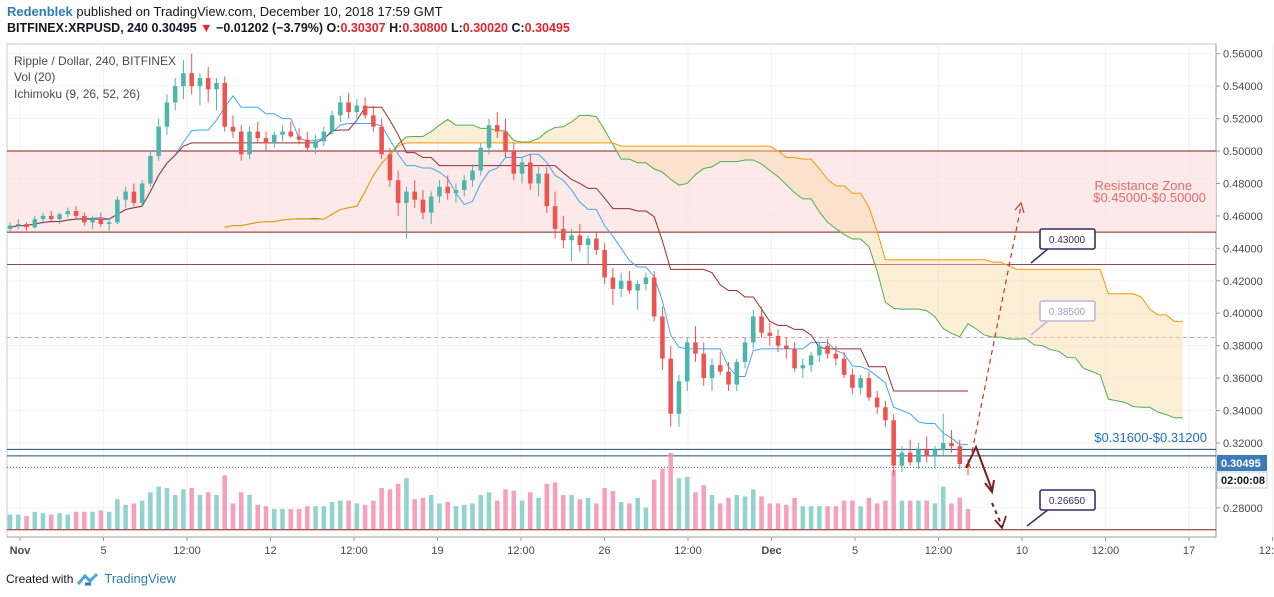 The image size is (1274, 597). I want to click on down-arrow-icon: ▼, so click(206, 28).